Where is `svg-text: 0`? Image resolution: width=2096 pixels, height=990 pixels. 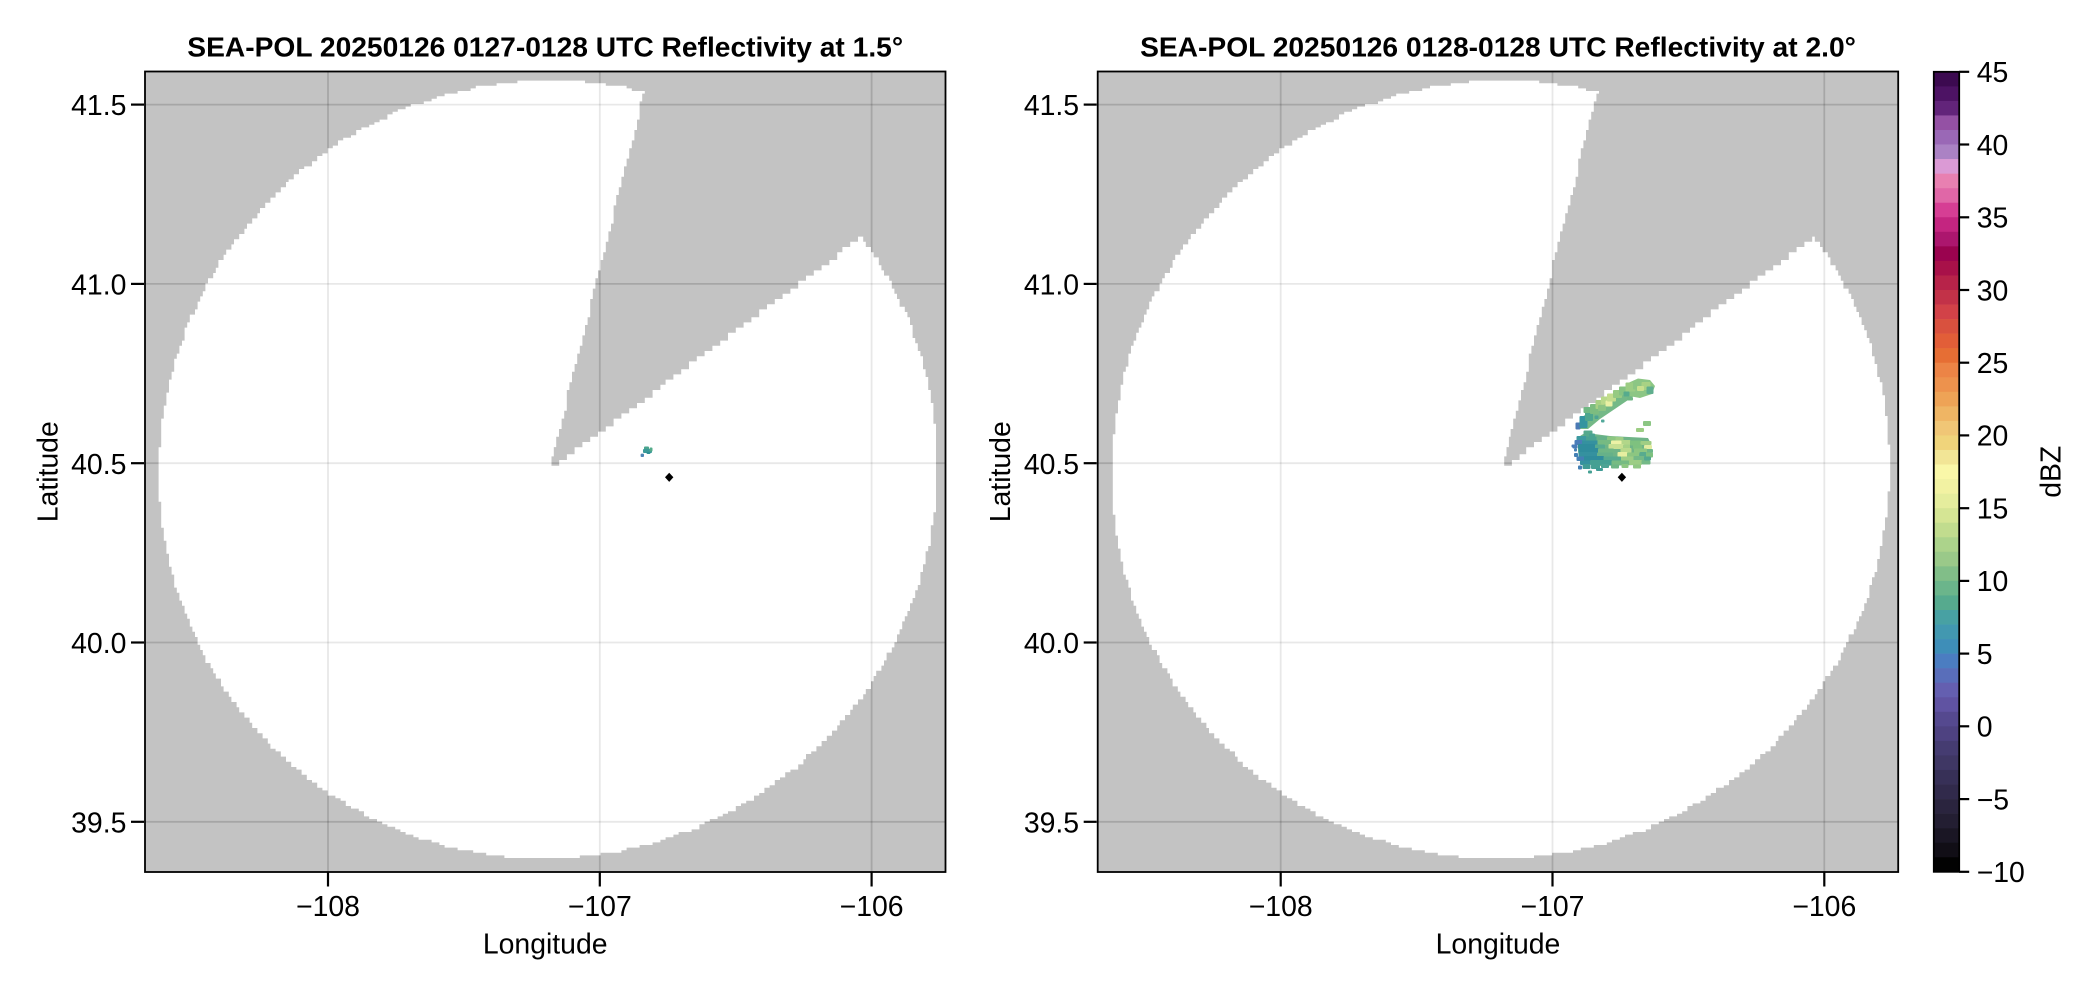 svg-text: 0 is located at coordinates (1985, 728).